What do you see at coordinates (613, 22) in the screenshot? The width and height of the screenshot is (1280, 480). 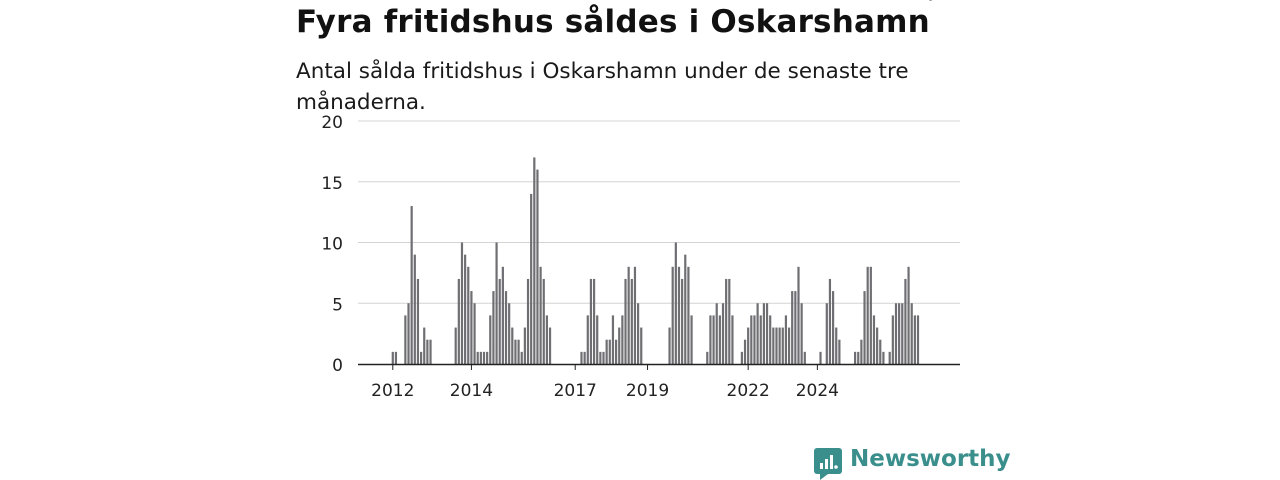 I see `chart-title: Fyra fritidshus såldes i Oskarshamn` at bounding box center [613, 22].